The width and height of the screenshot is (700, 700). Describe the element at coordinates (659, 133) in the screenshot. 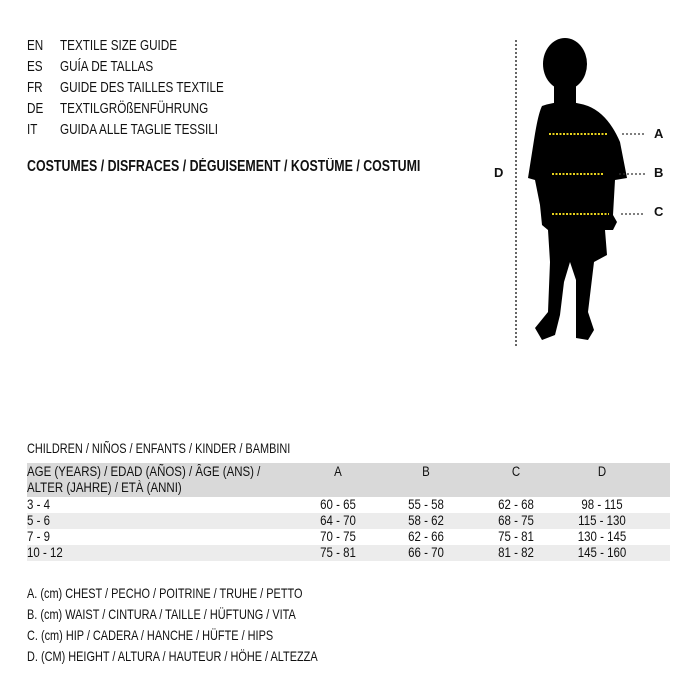

I see `label-a: A` at that location.